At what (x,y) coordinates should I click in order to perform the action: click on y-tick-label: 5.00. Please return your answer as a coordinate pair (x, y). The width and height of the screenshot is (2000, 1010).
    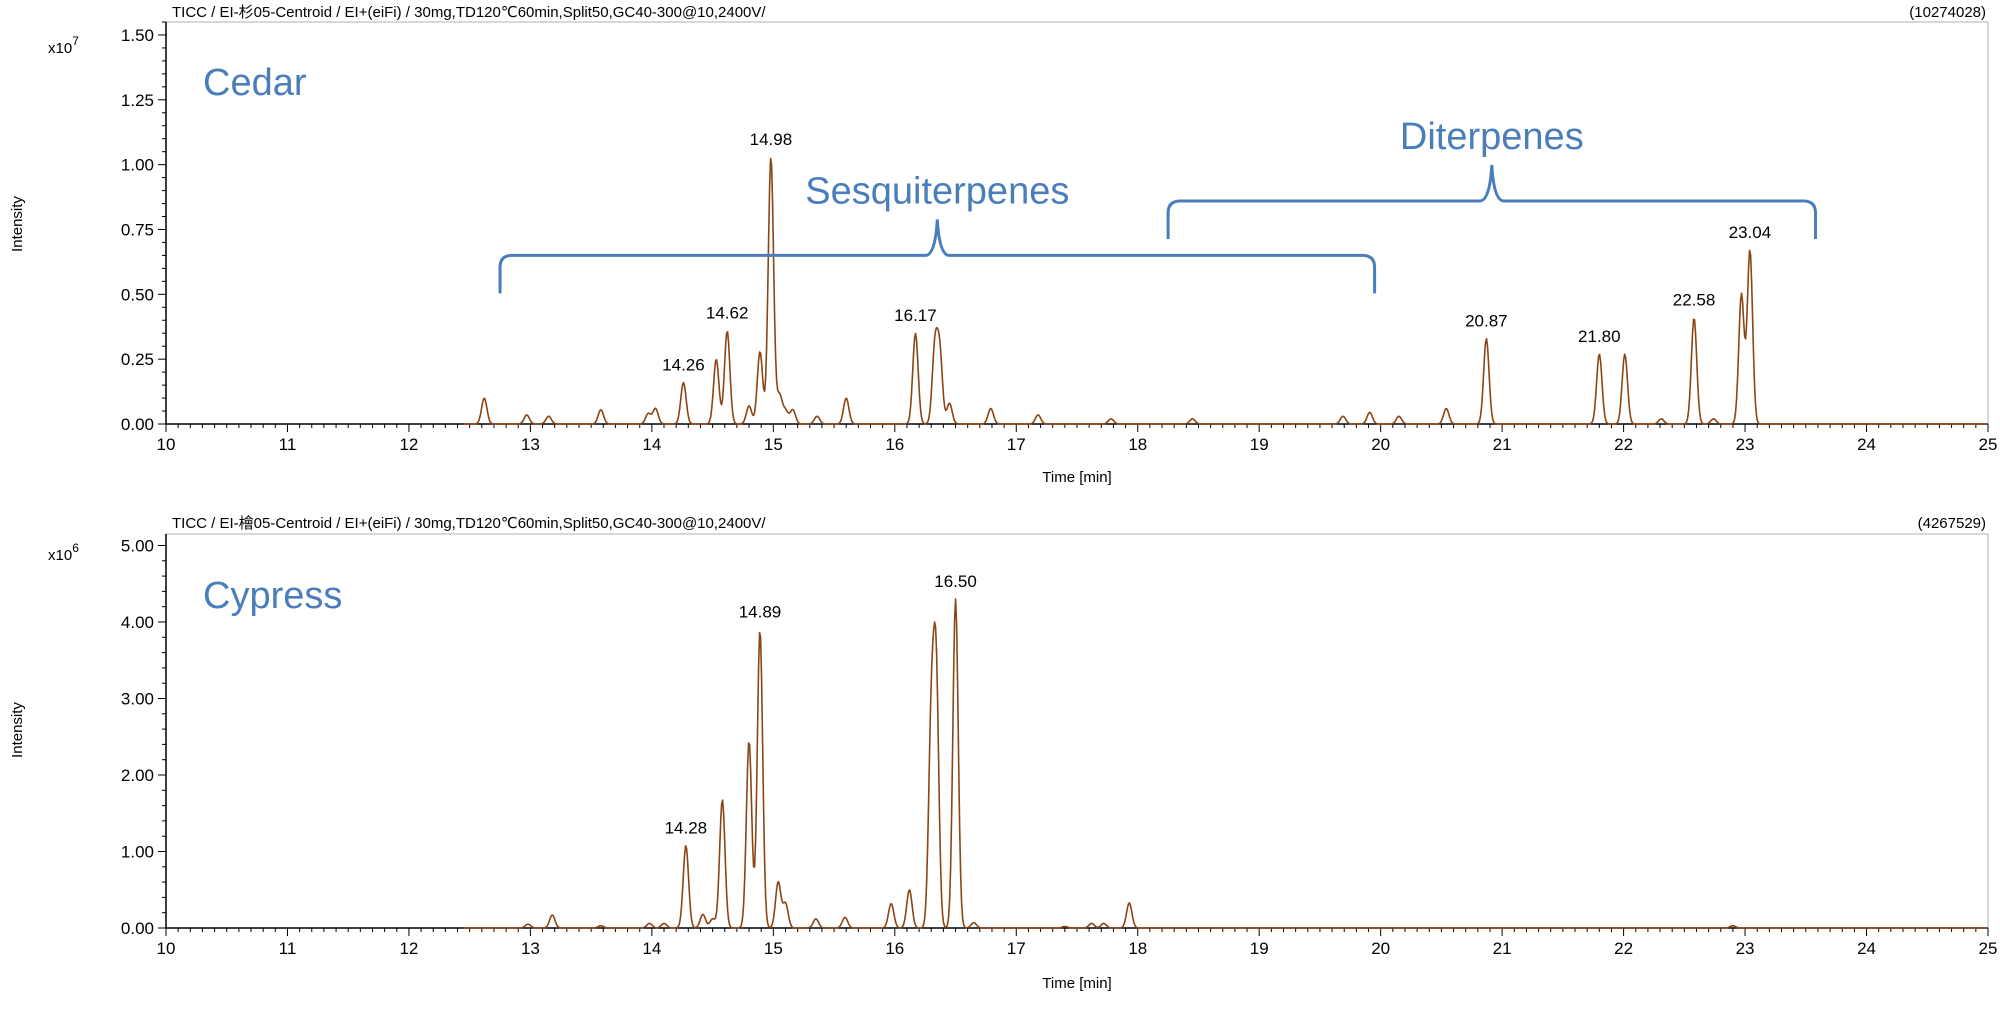
    Looking at the image, I should click on (137, 545).